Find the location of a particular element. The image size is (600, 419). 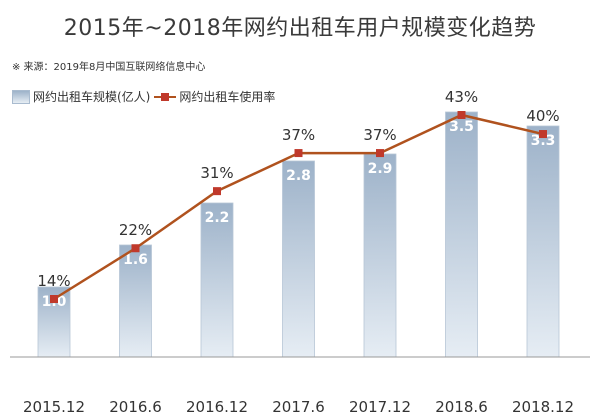

x-tick-label: 2017.6 is located at coordinates (298, 407).